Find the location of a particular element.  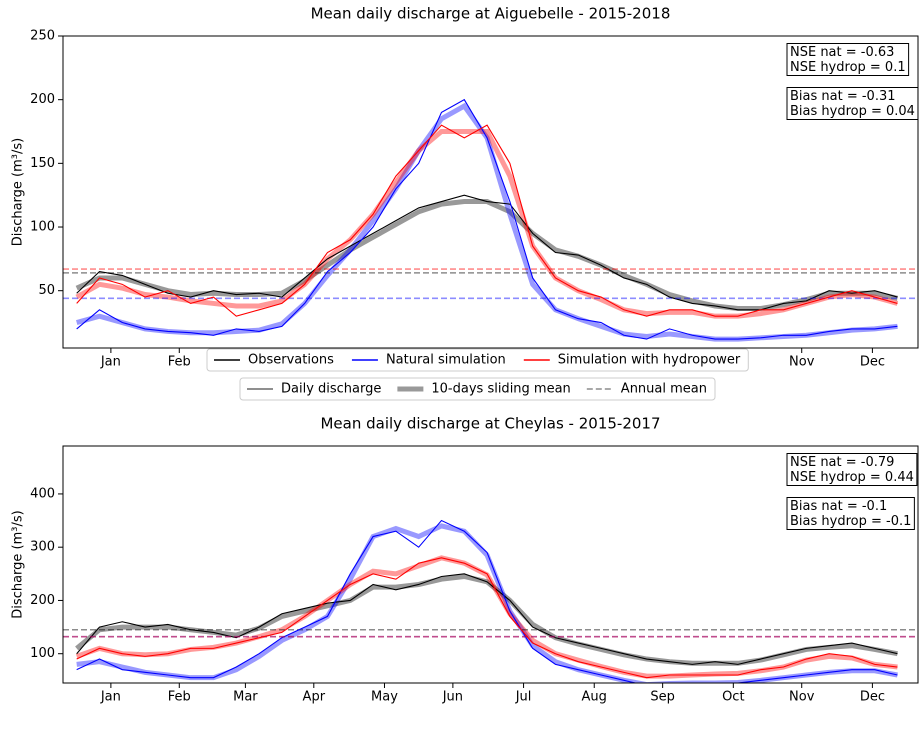

x-tick-label: Jul is located at coordinates (523, 697).